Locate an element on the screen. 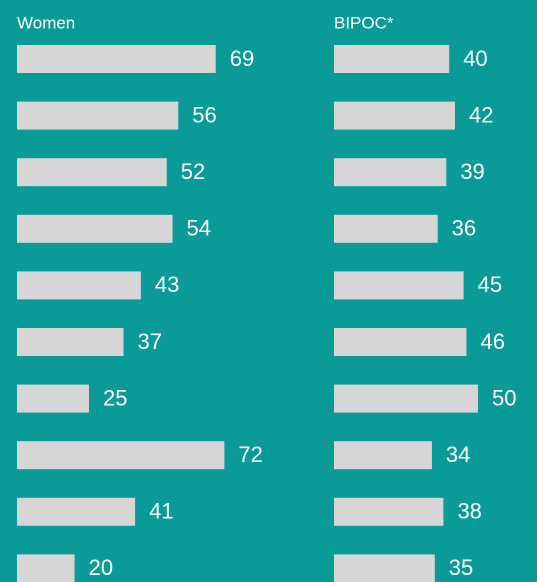  value-label: 39 is located at coordinates (472, 171).